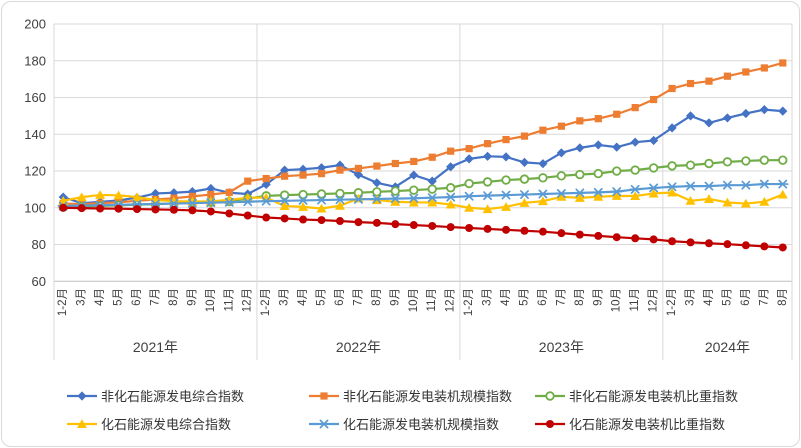 Image resolution: width=801 pixels, height=448 pixels. I want to click on legend-marker-asterisk-icon, so click(324, 423).